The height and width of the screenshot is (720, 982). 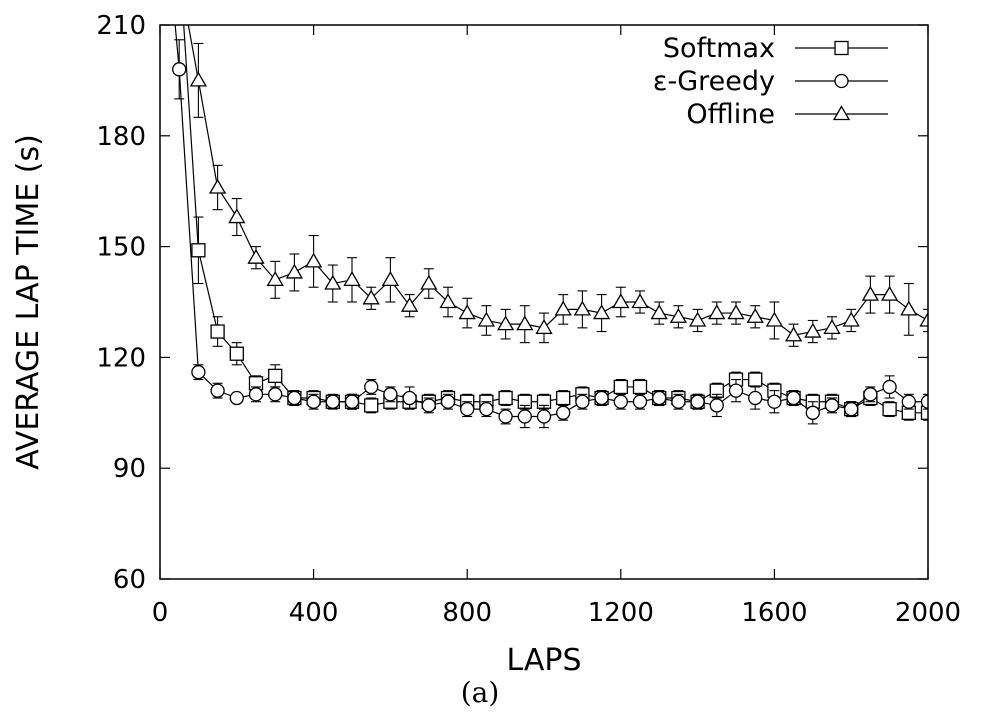 What do you see at coordinates (121, 248) in the screenshot?
I see `y-tick-label: 150` at bounding box center [121, 248].